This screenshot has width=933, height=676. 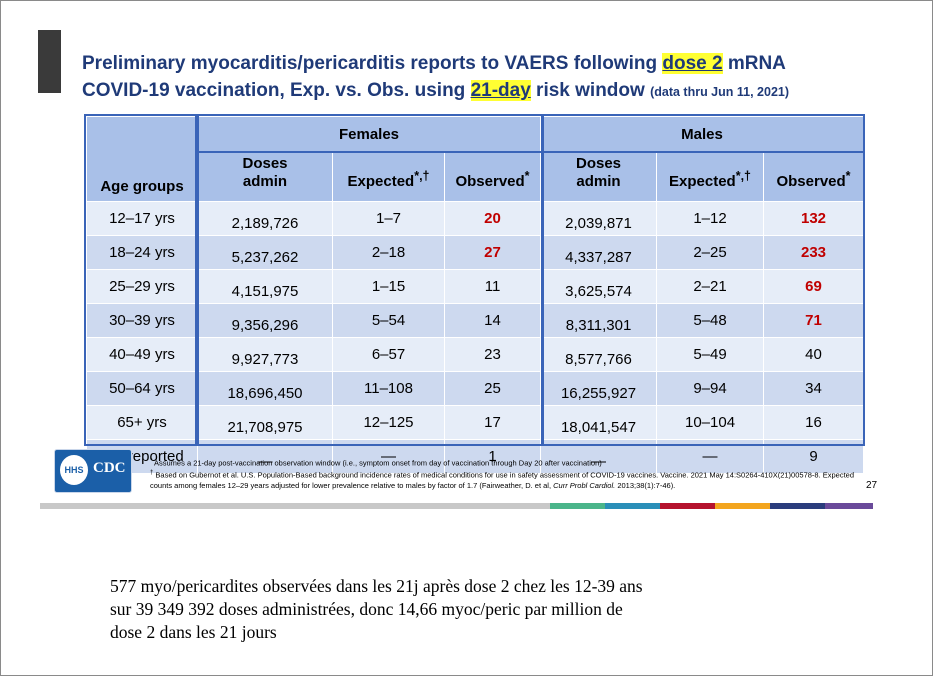 What do you see at coordinates (710, 320) in the screenshot?
I see `cell-m-exp: 5–48` at bounding box center [710, 320].